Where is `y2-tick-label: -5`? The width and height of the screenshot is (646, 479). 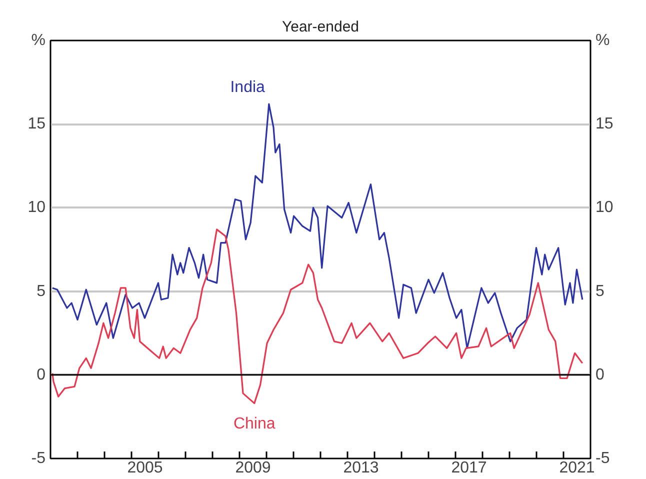 y2-tick-label: -5 is located at coordinates (603, 458).